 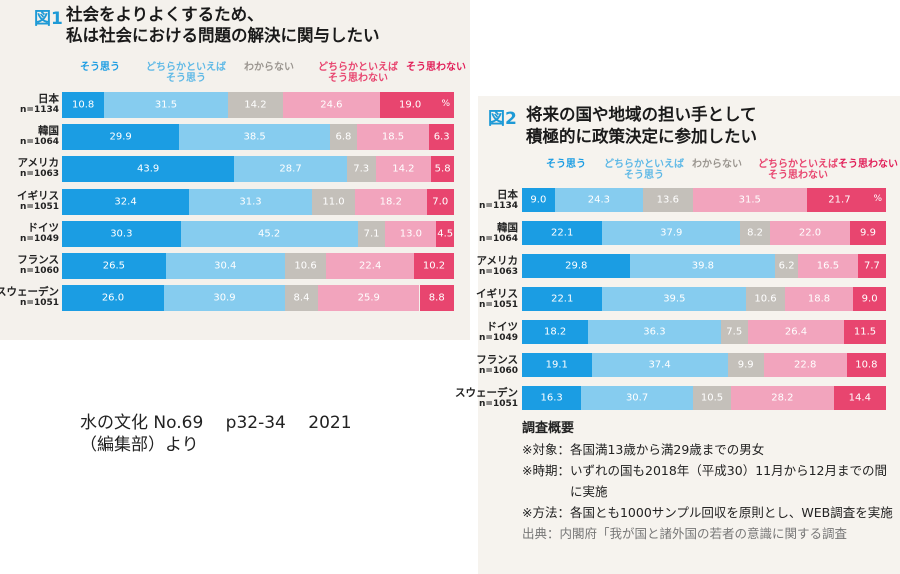 I want to click on bar-segment-unknown: 10.5, so click(x=712, y=398).